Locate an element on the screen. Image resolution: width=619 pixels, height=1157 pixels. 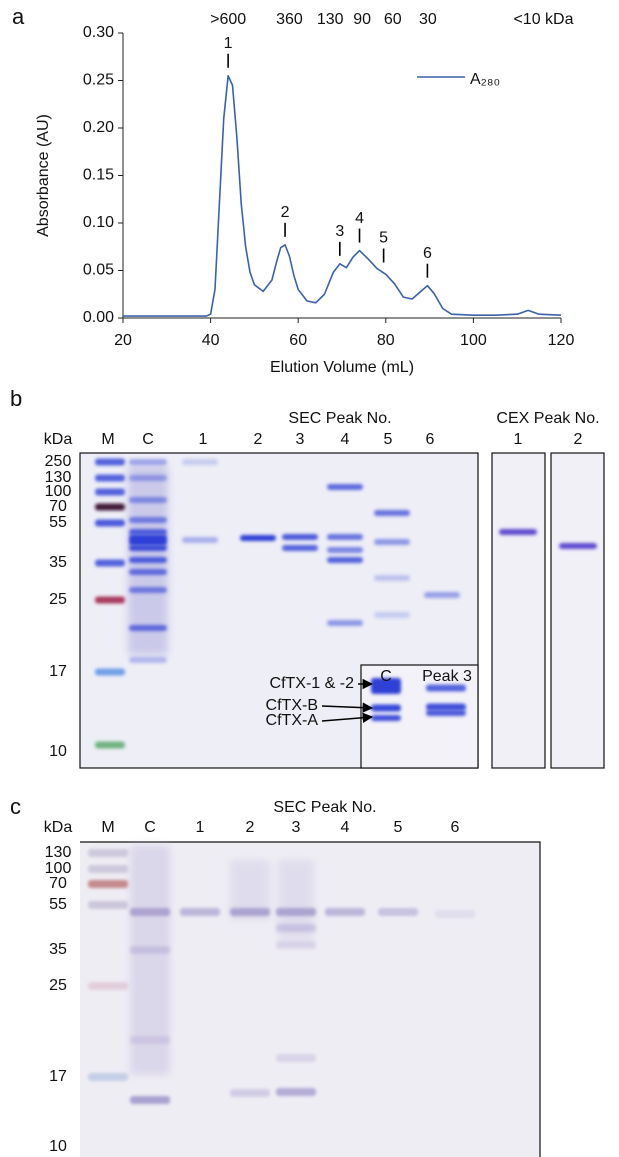
marker-size: 55 is located at coordinates (58, 522).